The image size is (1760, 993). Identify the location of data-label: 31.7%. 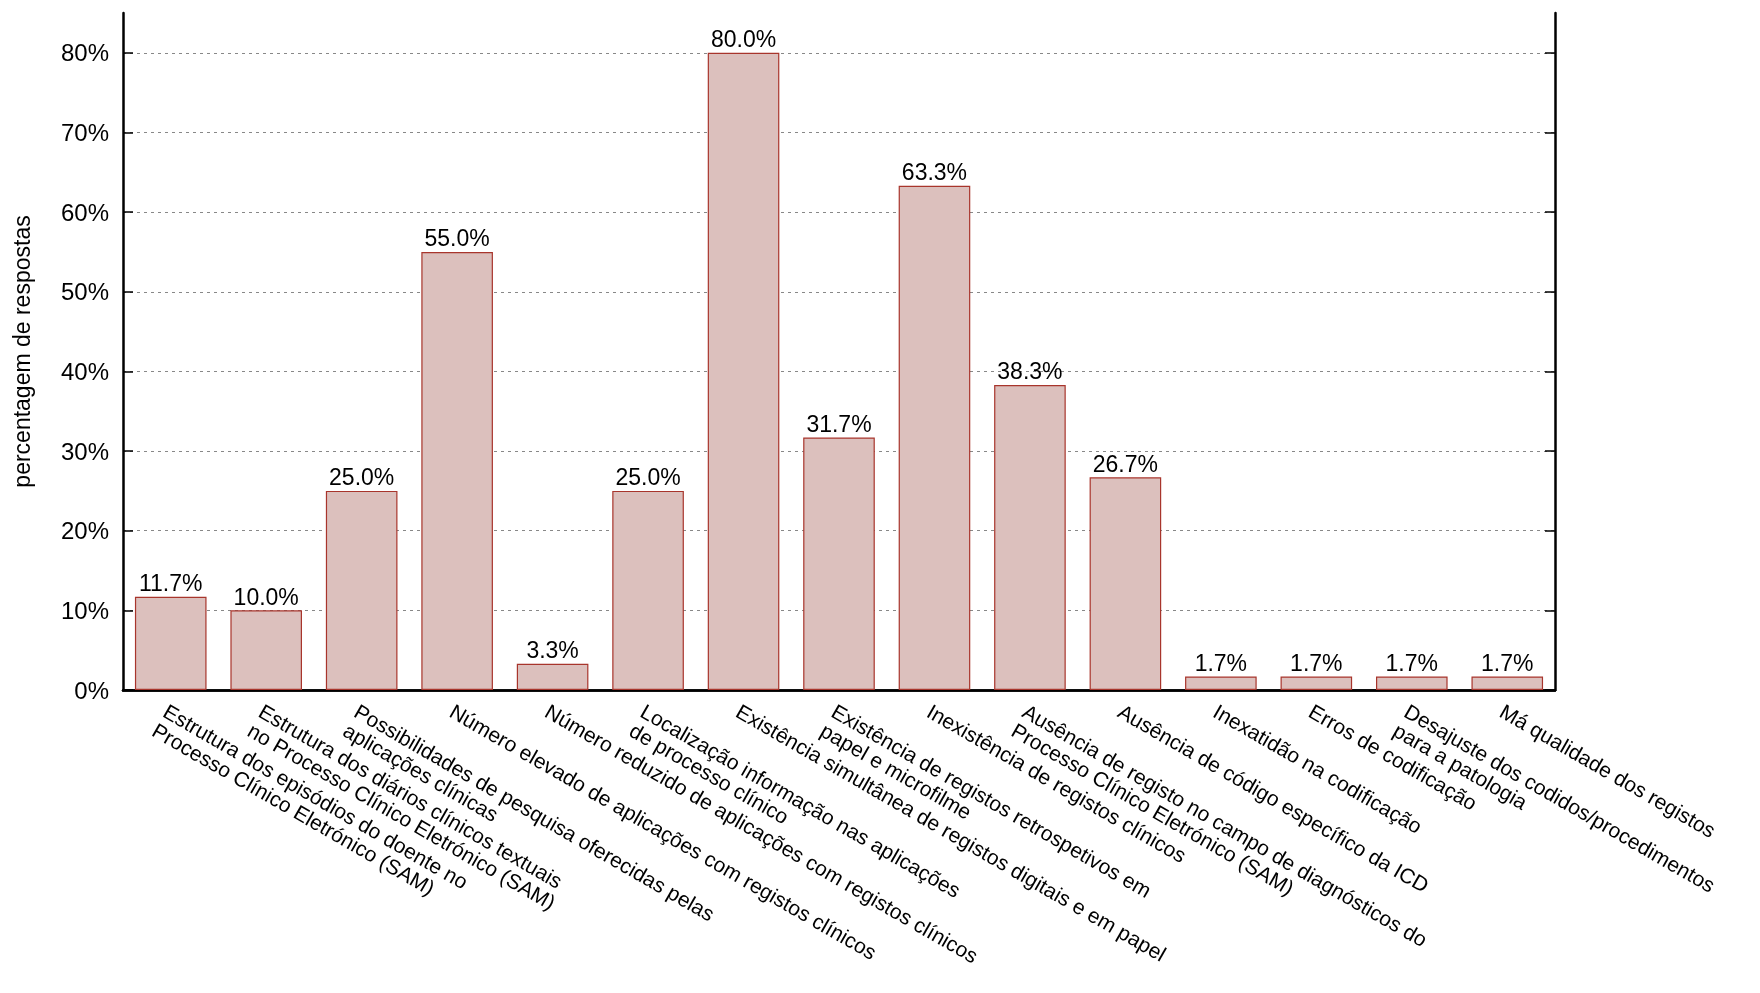
(839, 424).